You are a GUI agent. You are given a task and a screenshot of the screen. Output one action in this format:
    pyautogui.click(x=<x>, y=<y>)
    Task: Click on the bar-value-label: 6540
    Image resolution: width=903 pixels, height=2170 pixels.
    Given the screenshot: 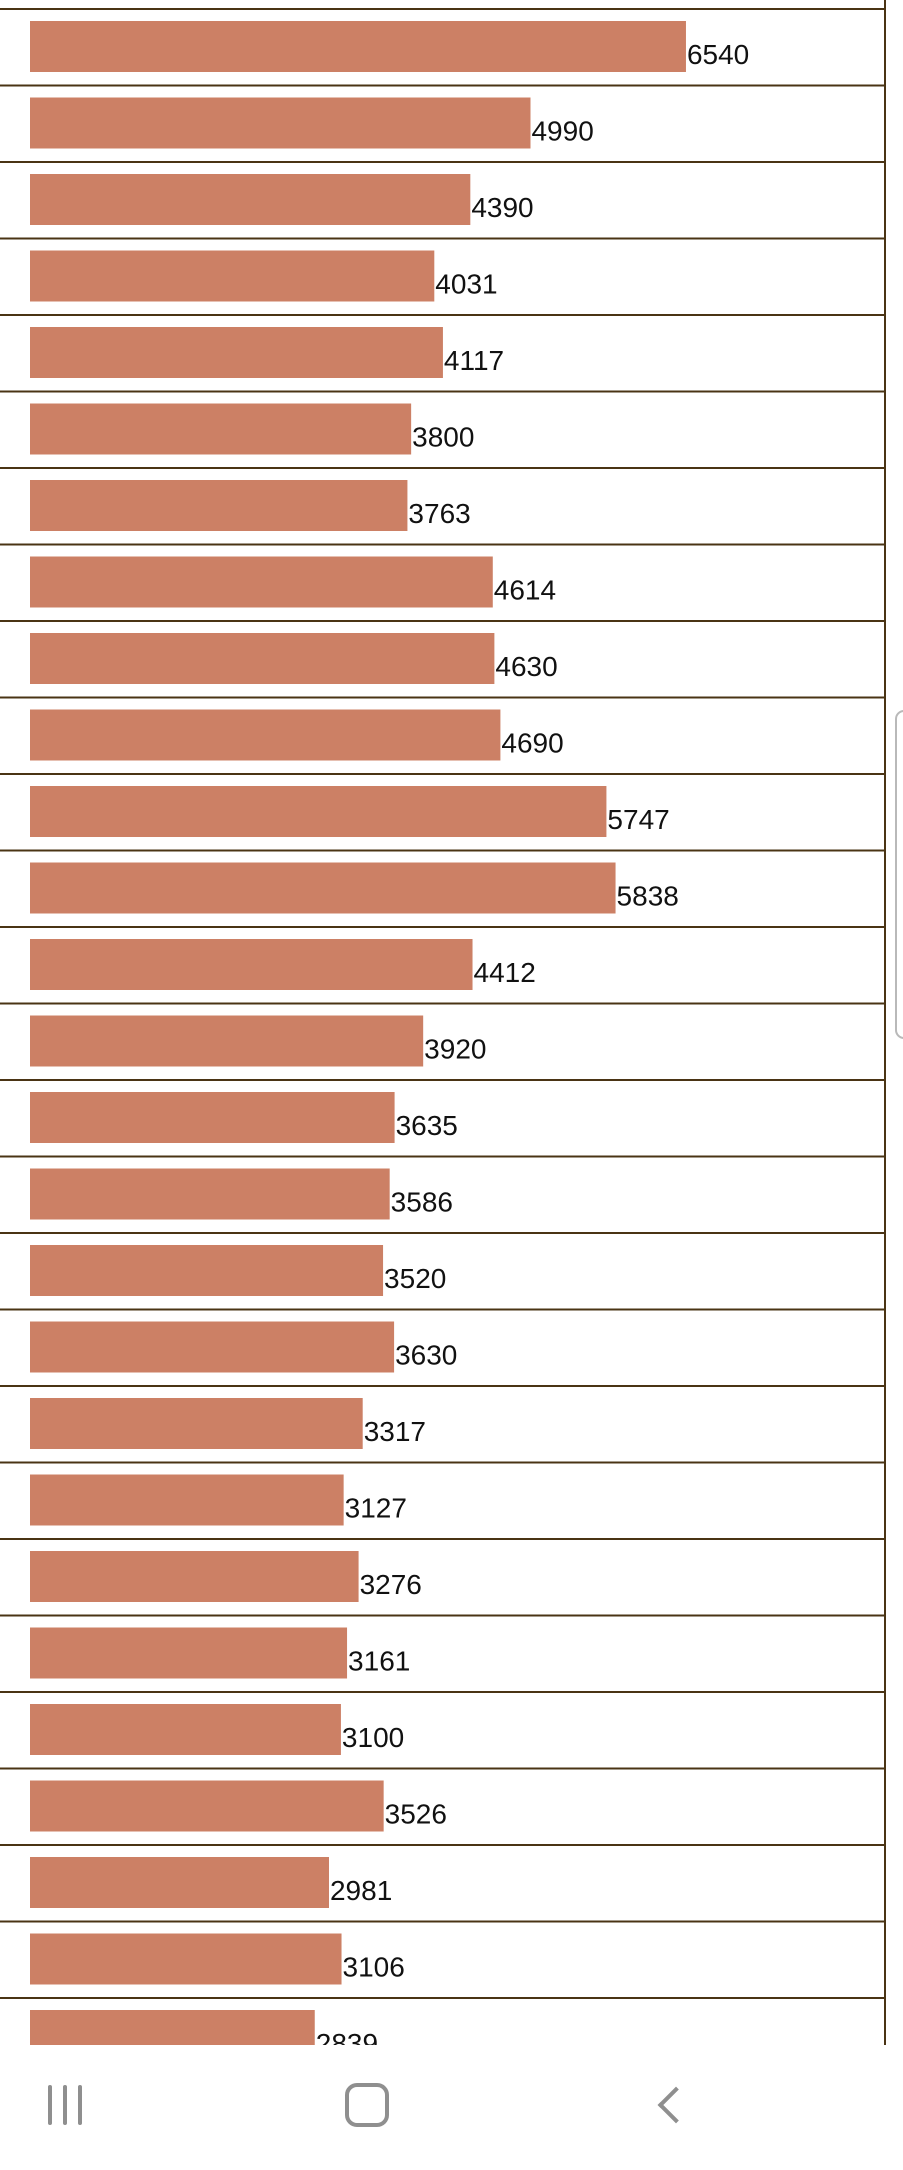 What is the action you would take?
    pyautogui.click(x=718, y=54)
    